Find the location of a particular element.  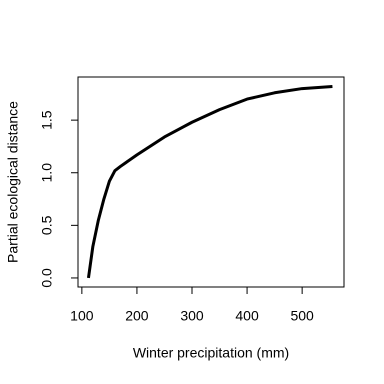

x-tick-label: 100 is located at coordinates (82, 316).